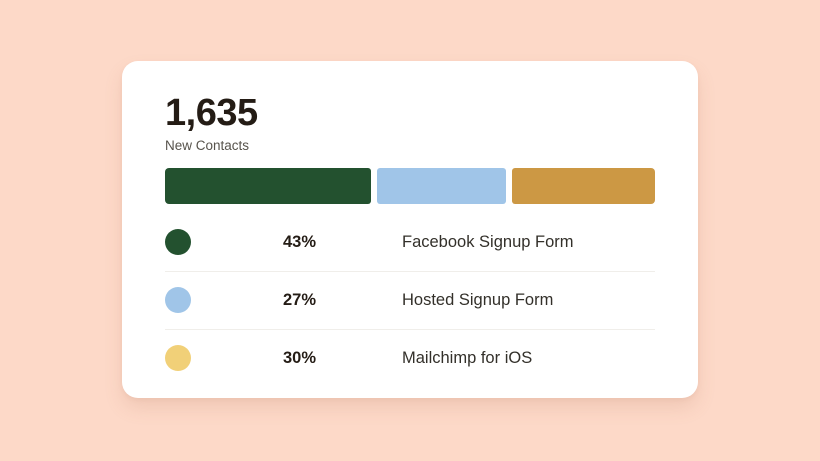  Describe the element at coordinates (300, 241) in the screenshot. I see `legend-percent: 43%` at that location.